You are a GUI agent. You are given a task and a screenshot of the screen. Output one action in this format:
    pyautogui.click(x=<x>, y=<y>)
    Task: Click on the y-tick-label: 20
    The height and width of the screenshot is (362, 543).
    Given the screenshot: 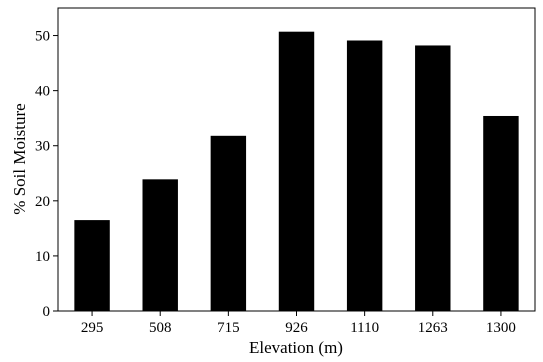 What is the action you would take?
    pyautogui.click(x=42, y=202)
    